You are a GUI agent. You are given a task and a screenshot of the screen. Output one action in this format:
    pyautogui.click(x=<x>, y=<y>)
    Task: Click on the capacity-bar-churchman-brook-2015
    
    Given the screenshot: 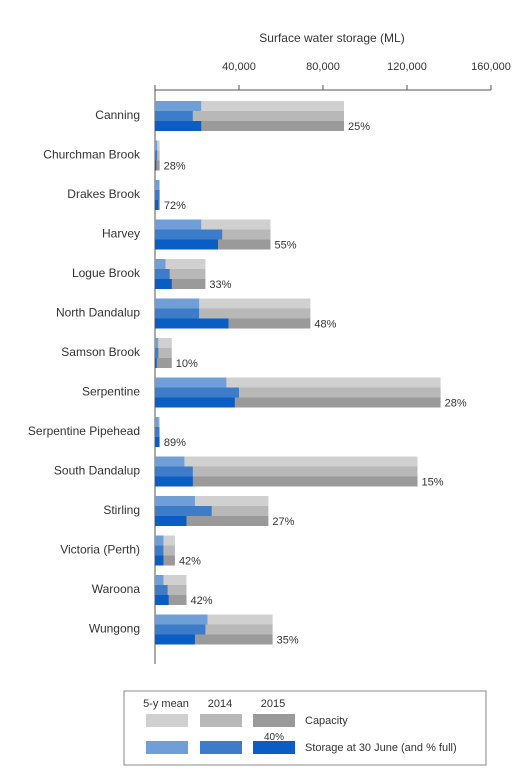 What is the action you would take?
    pyautogui.click(x=157, y=165)
    